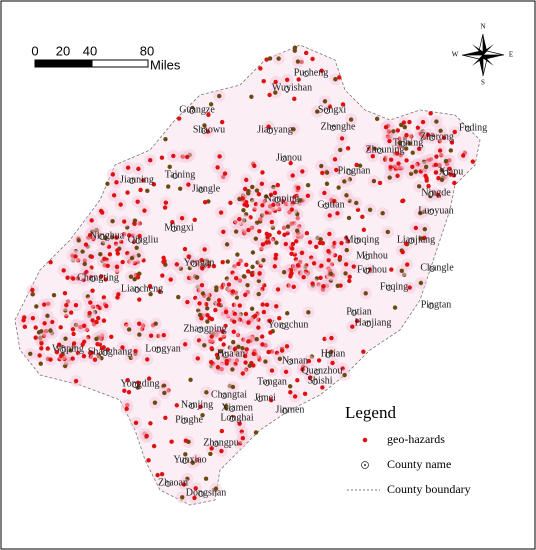 This screenshot has height=550, width=536. What do you see at coordinates (199, 262) in the screenshot?
I see `county-name: Yongan` at bounding box center [199, 262].